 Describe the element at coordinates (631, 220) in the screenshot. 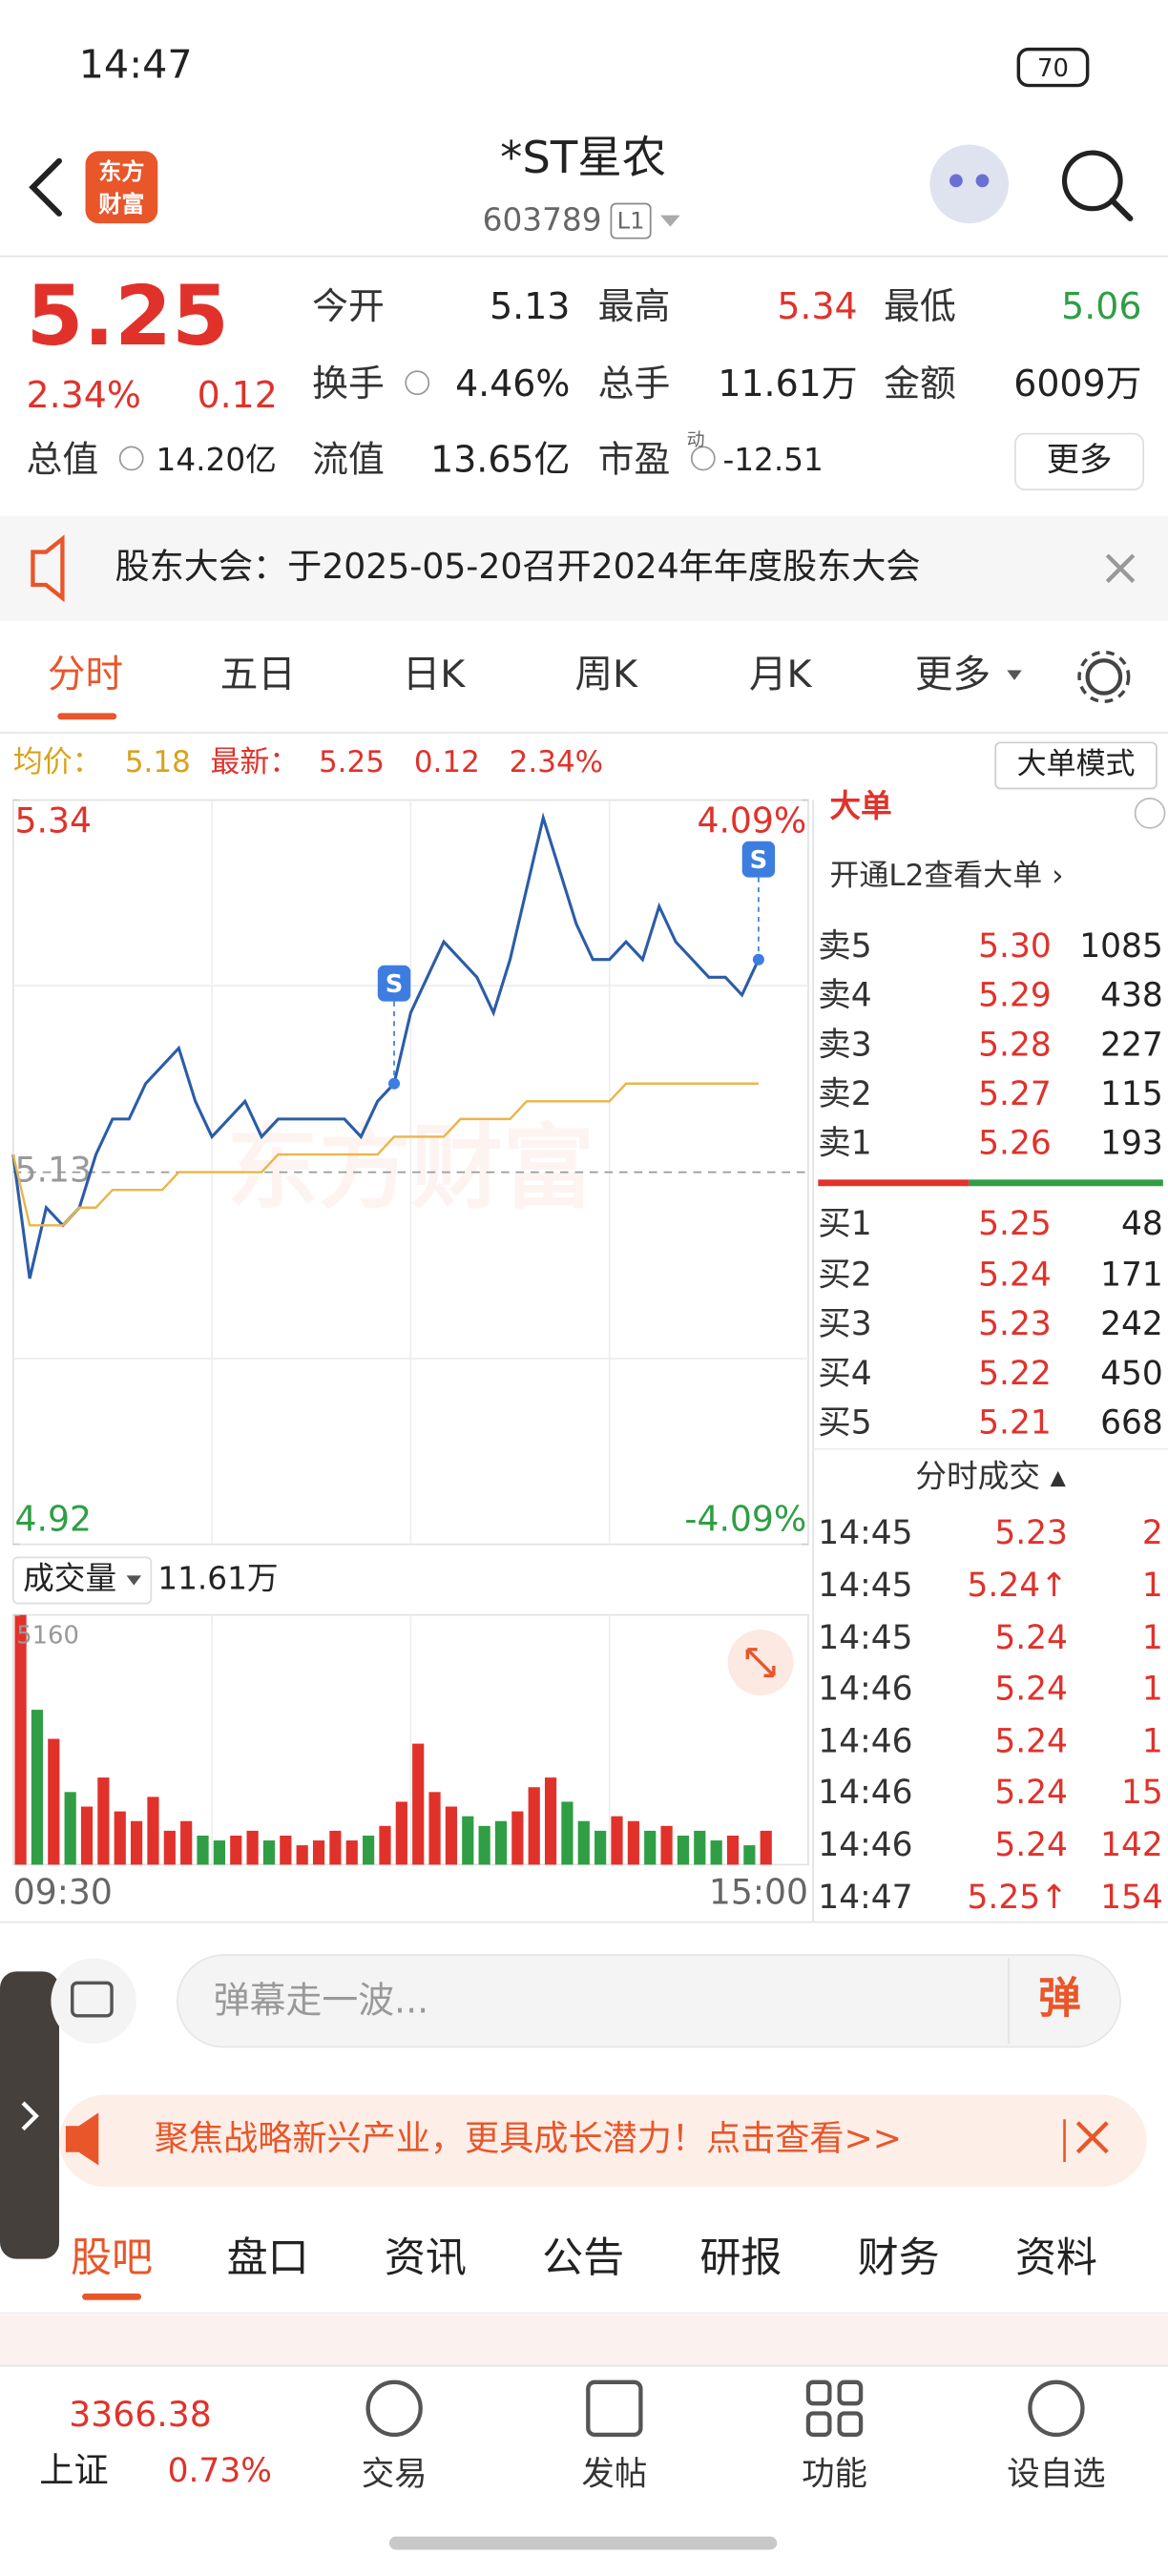

I see `level-text: L1` at that location.